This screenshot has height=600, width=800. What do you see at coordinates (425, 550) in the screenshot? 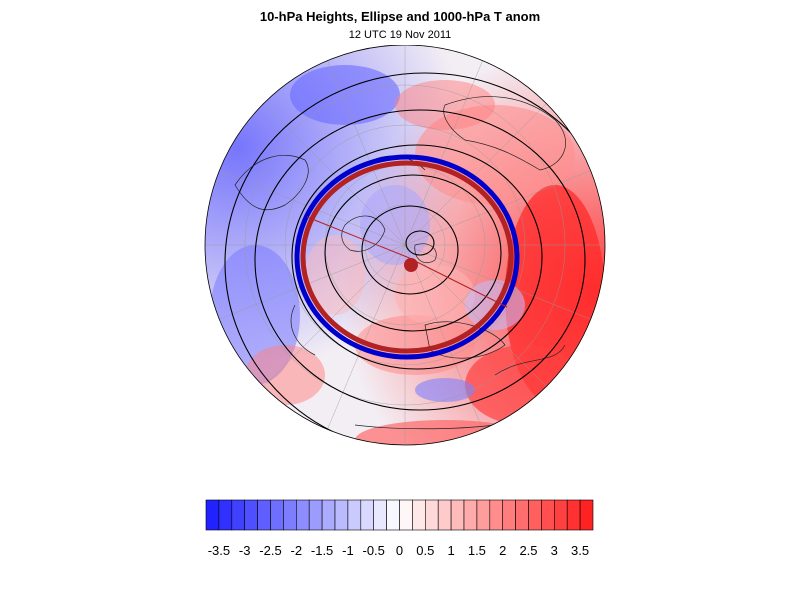
I see `colorbar-tick-label: 0.5` at bounding box center [425, 550].